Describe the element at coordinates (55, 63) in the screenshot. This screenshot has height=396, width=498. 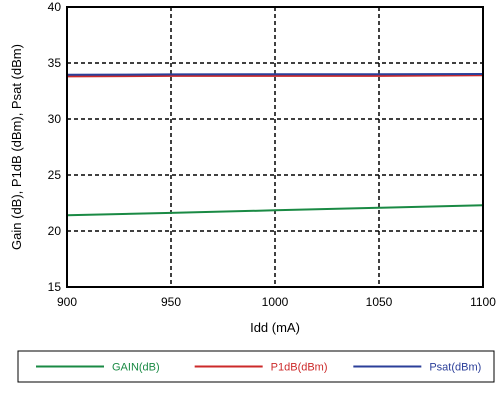
I see `y-tick-label: 35` at that location.